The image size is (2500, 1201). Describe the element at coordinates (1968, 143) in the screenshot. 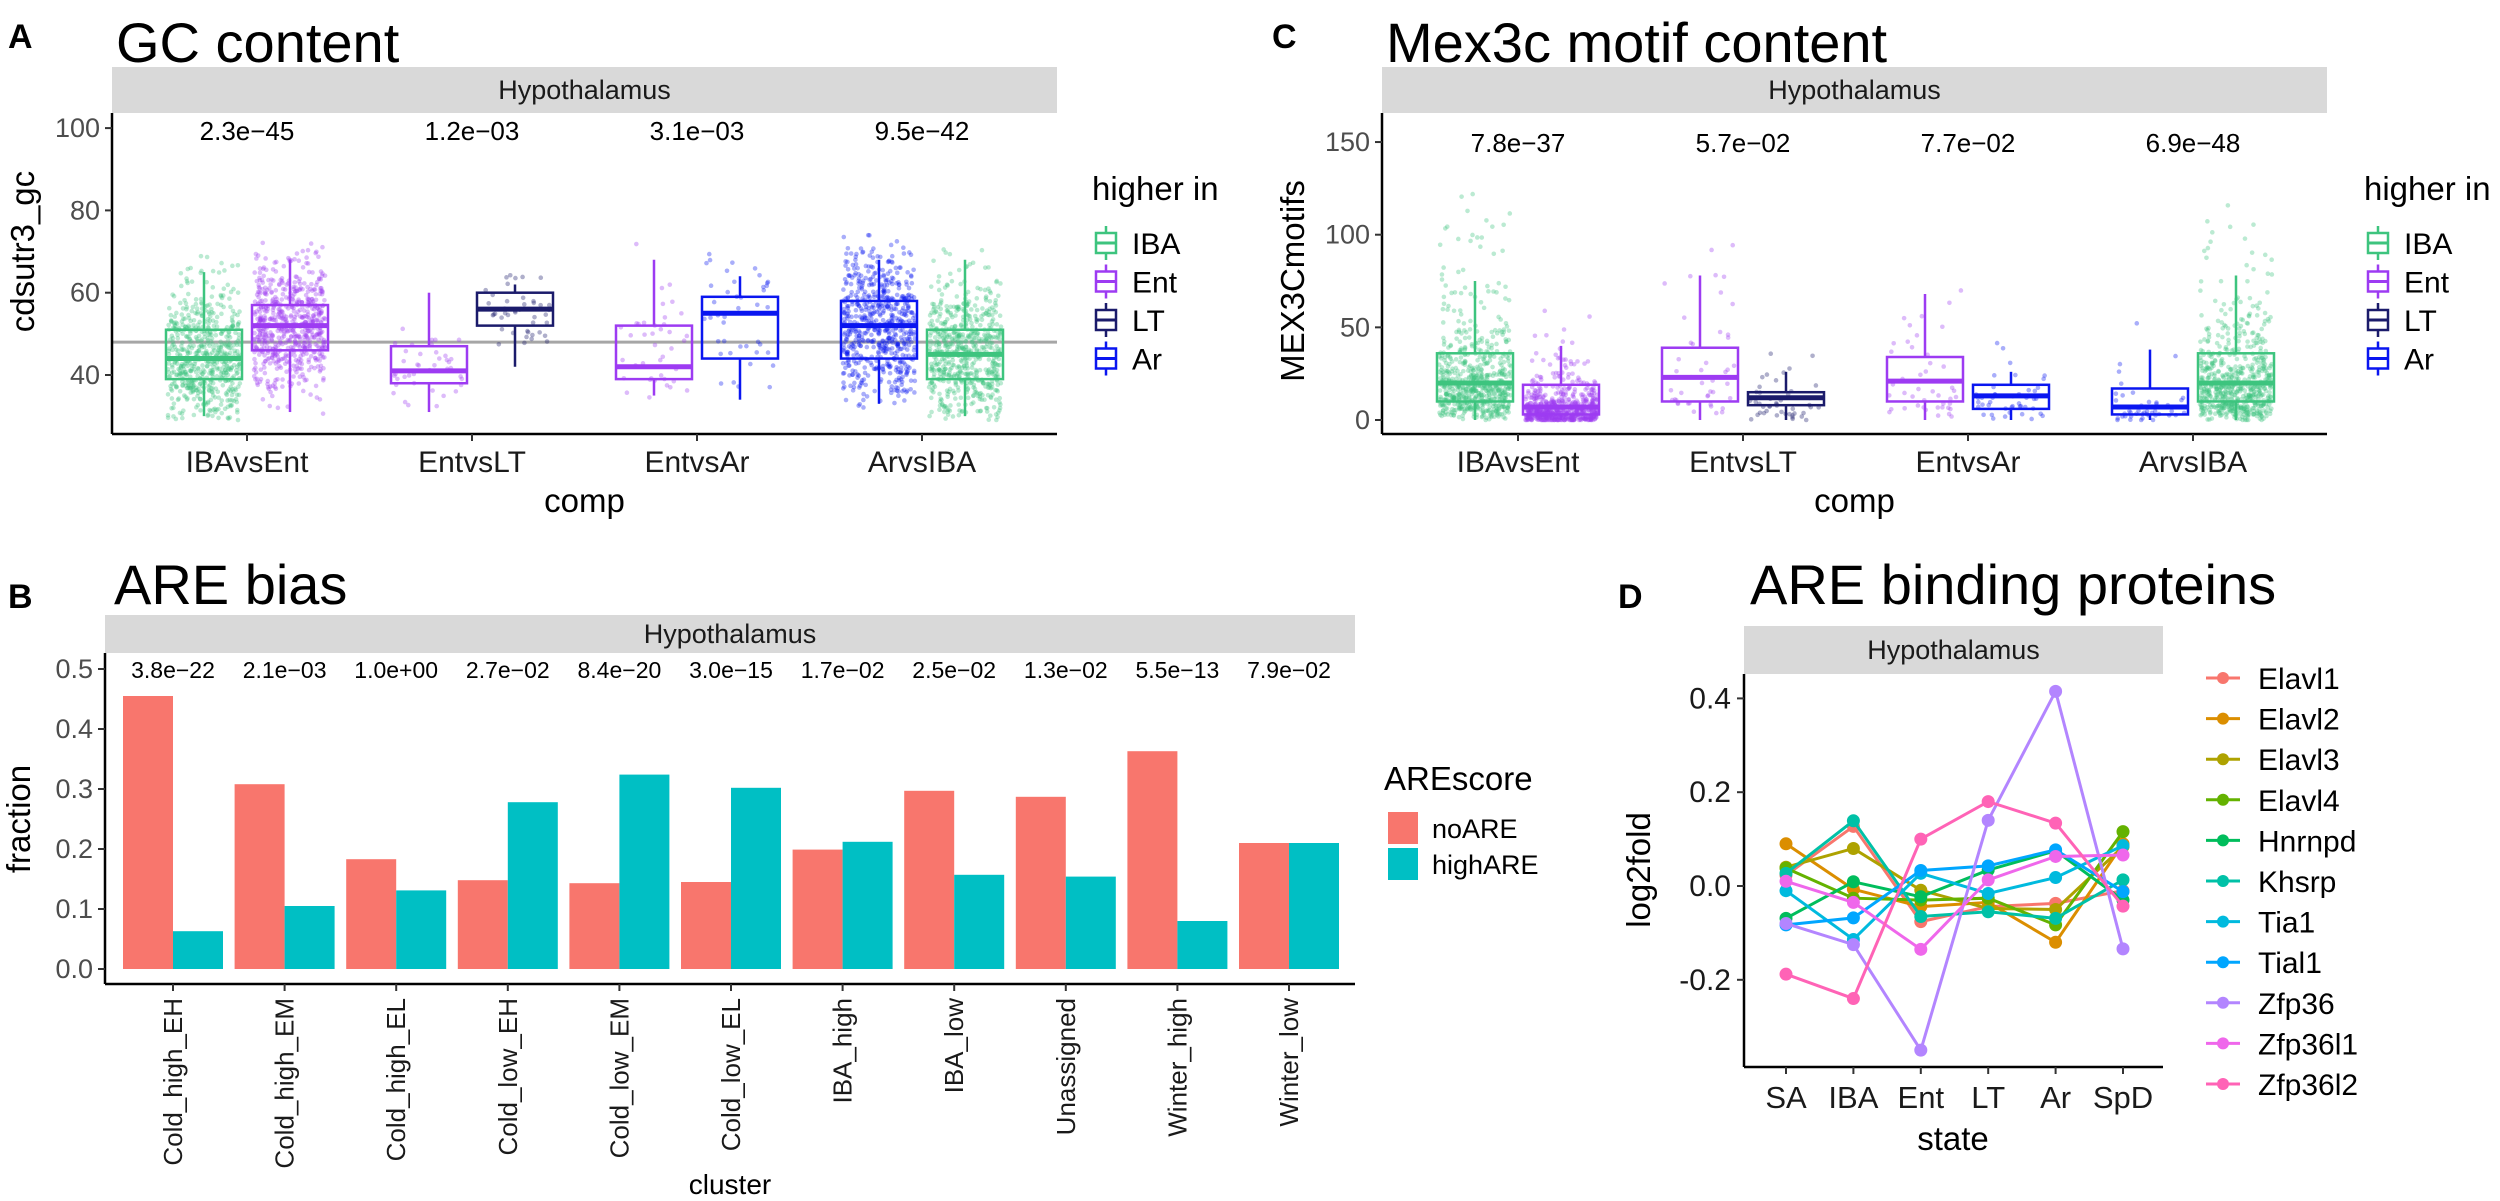

I see `p-value-label: 7.7e−02` at that location.